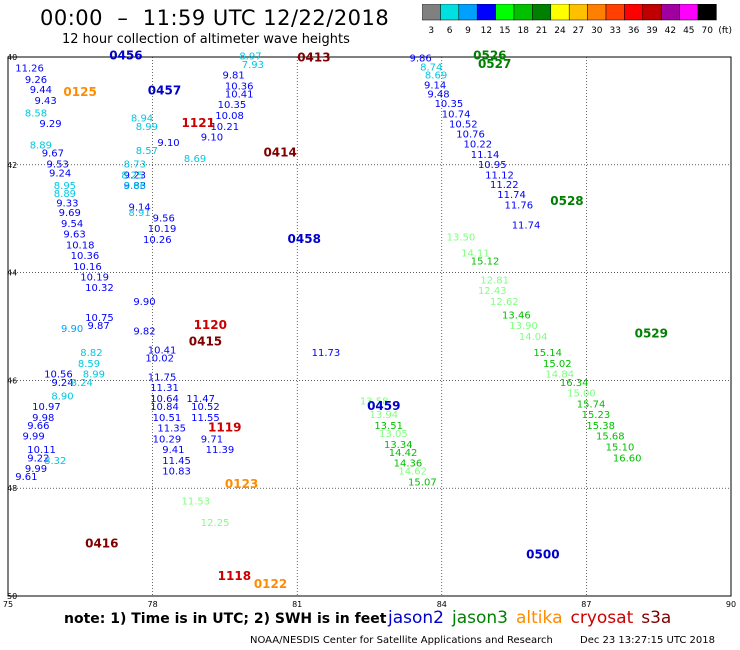 Image resolution: width=740 pixels, height=650 pixels. I want to click on jason2-swh-point: 10.18, so click(80, 245).